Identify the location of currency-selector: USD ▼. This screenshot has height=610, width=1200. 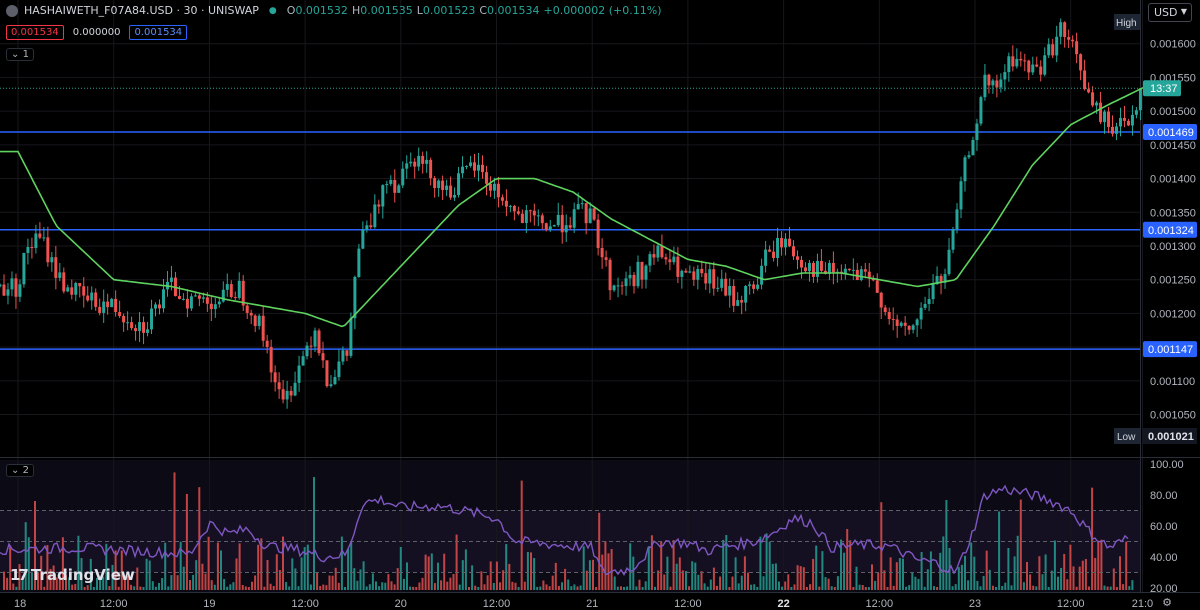
(1170, 12).